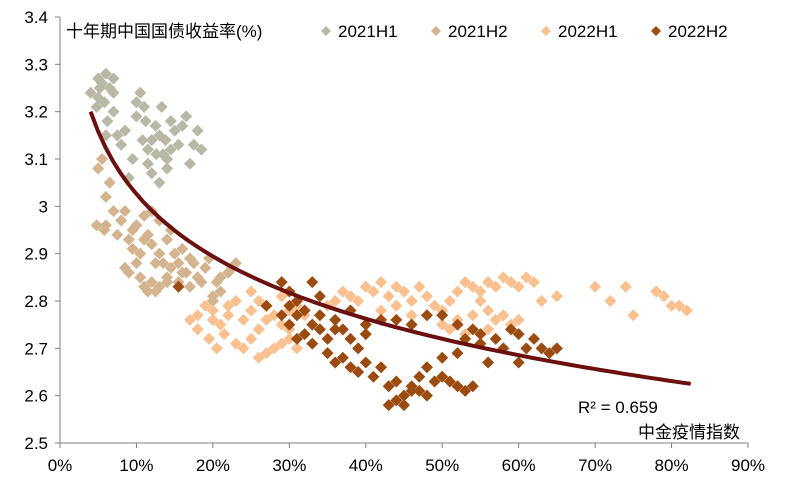  What do you see at coordinates (618, 407) in the screenshot?
I see `r-squared-annotation: R² = 0.659` at bounding box center [618, 407].